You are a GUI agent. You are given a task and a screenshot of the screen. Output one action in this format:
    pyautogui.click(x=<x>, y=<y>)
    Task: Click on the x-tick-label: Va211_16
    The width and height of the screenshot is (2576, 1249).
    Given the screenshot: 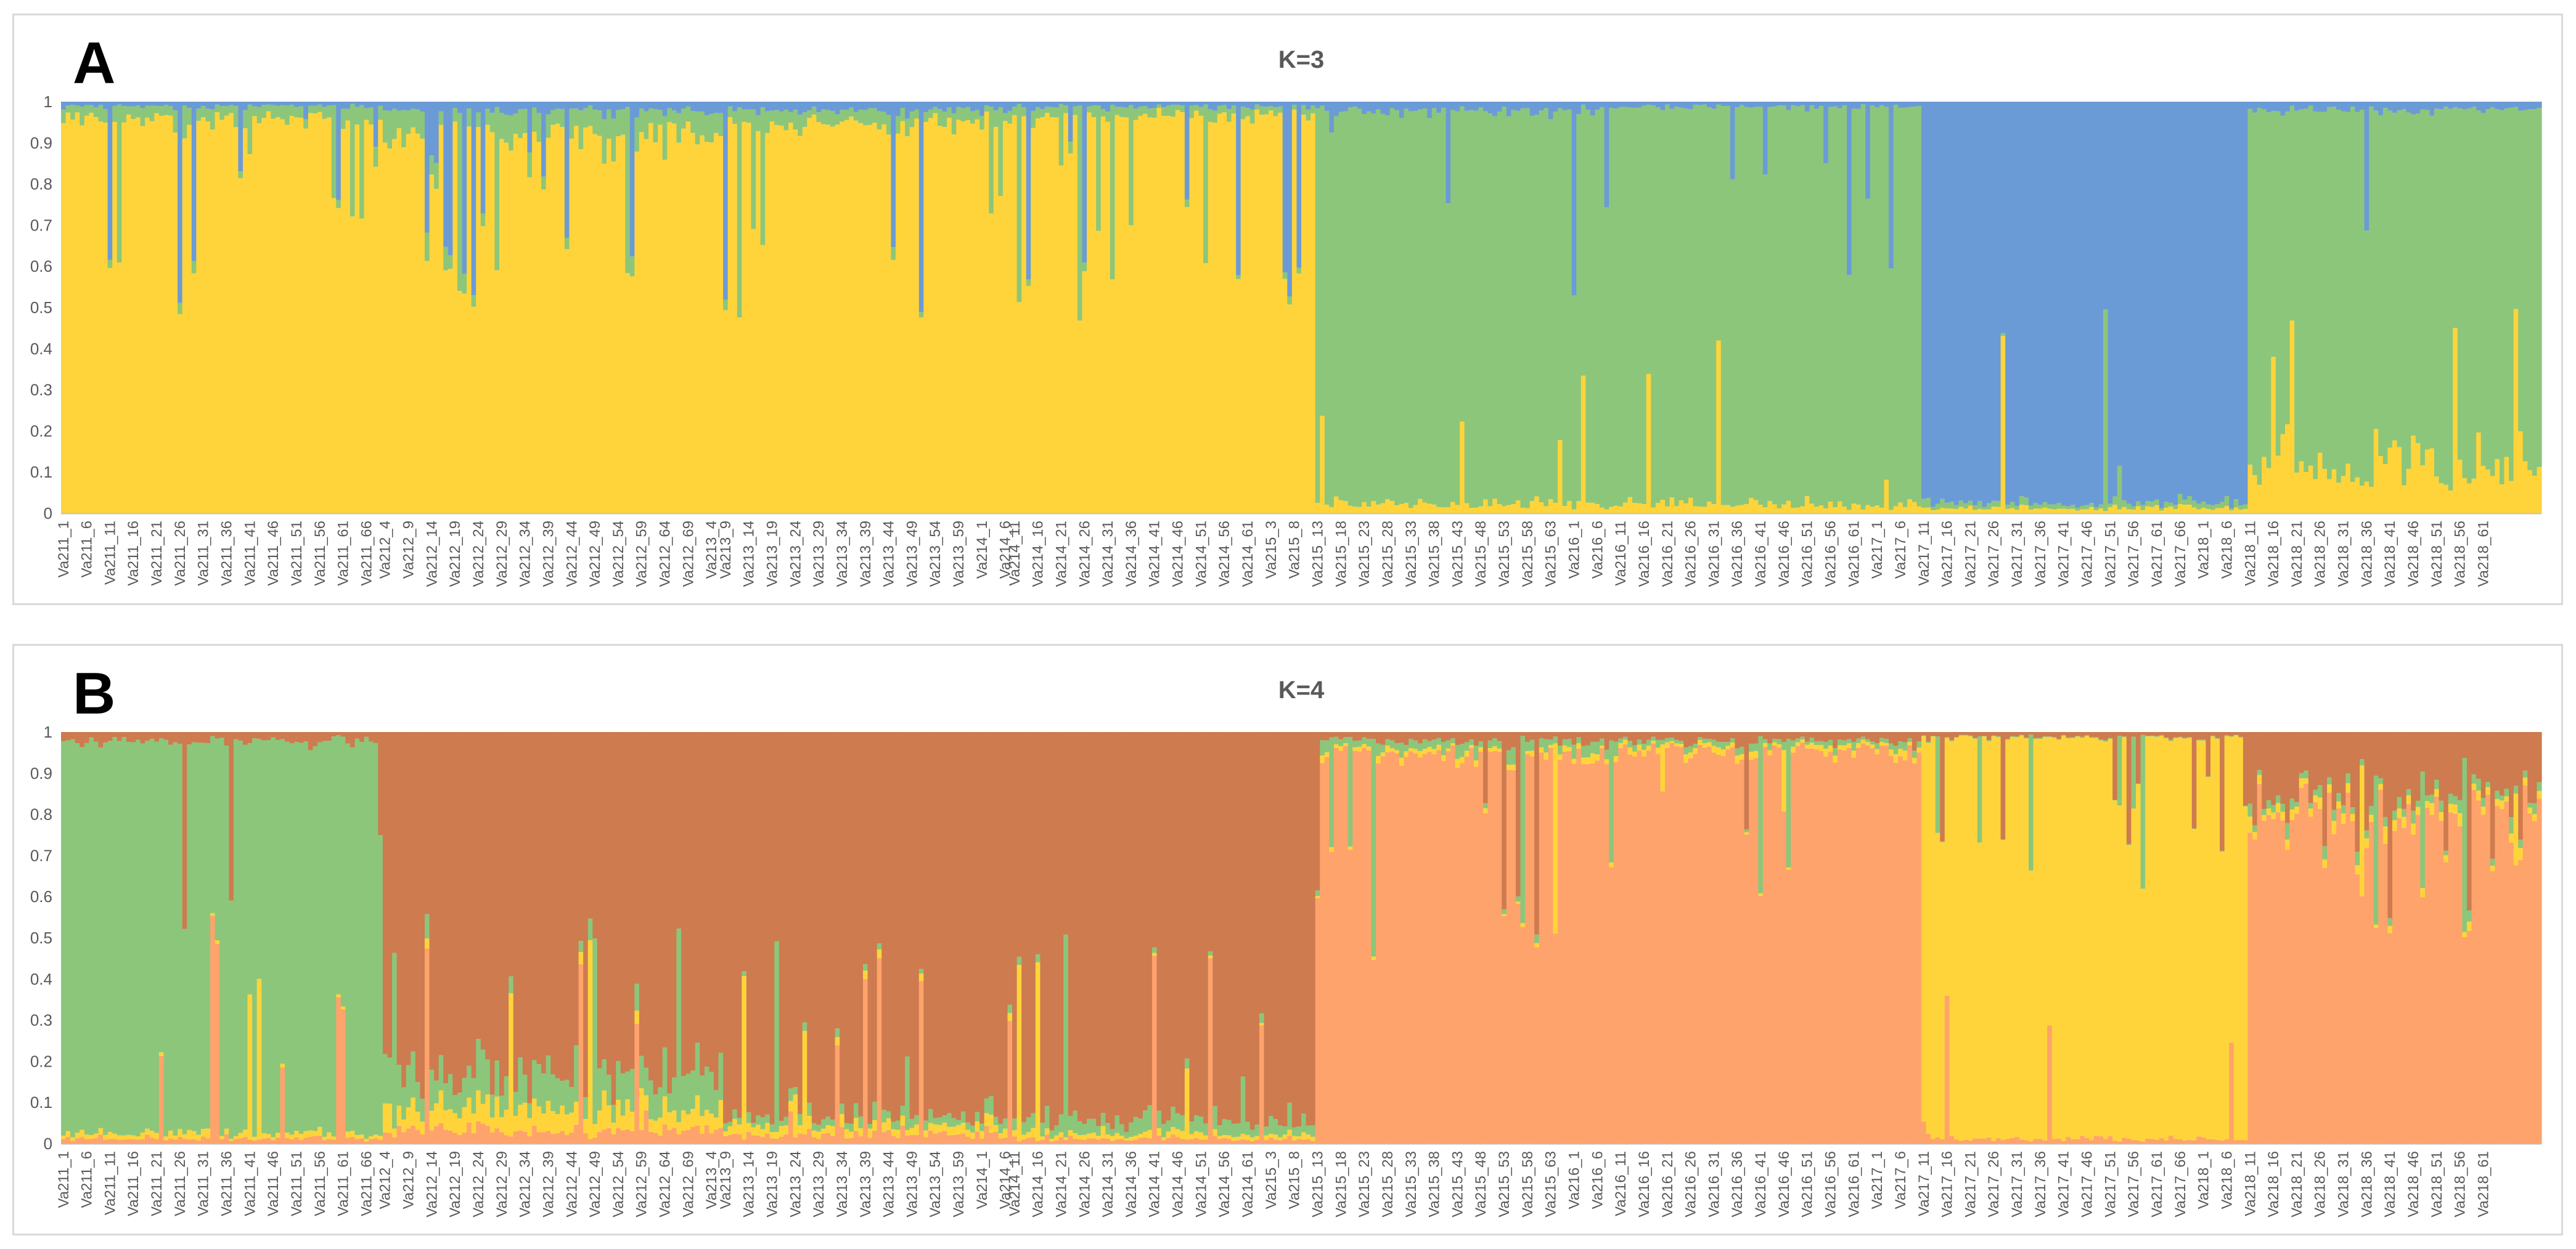 What is the action you would take?
    pyautogui.click(x=133, y=1183)
    